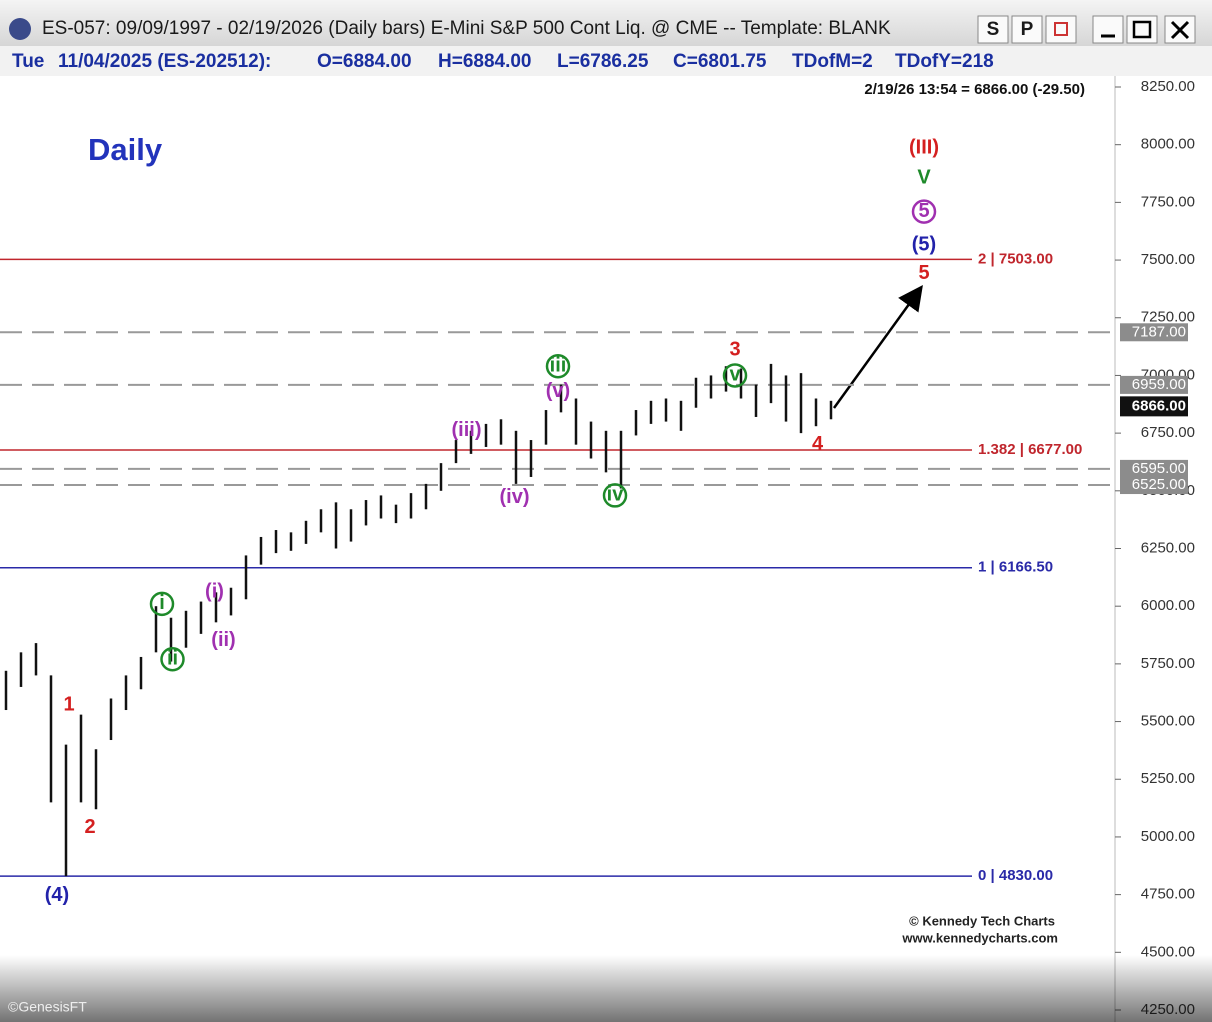  I want to click on info-low: L=6786.25, so click(603, 61).